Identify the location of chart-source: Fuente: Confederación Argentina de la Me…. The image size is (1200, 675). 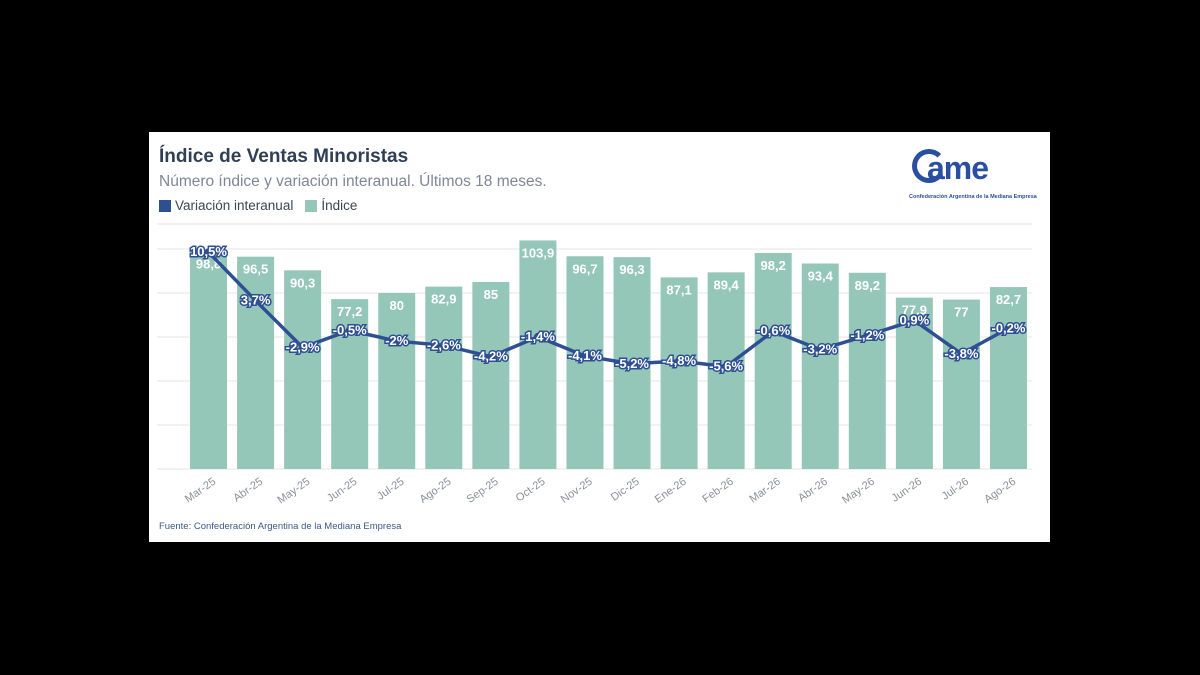
(280, 526).